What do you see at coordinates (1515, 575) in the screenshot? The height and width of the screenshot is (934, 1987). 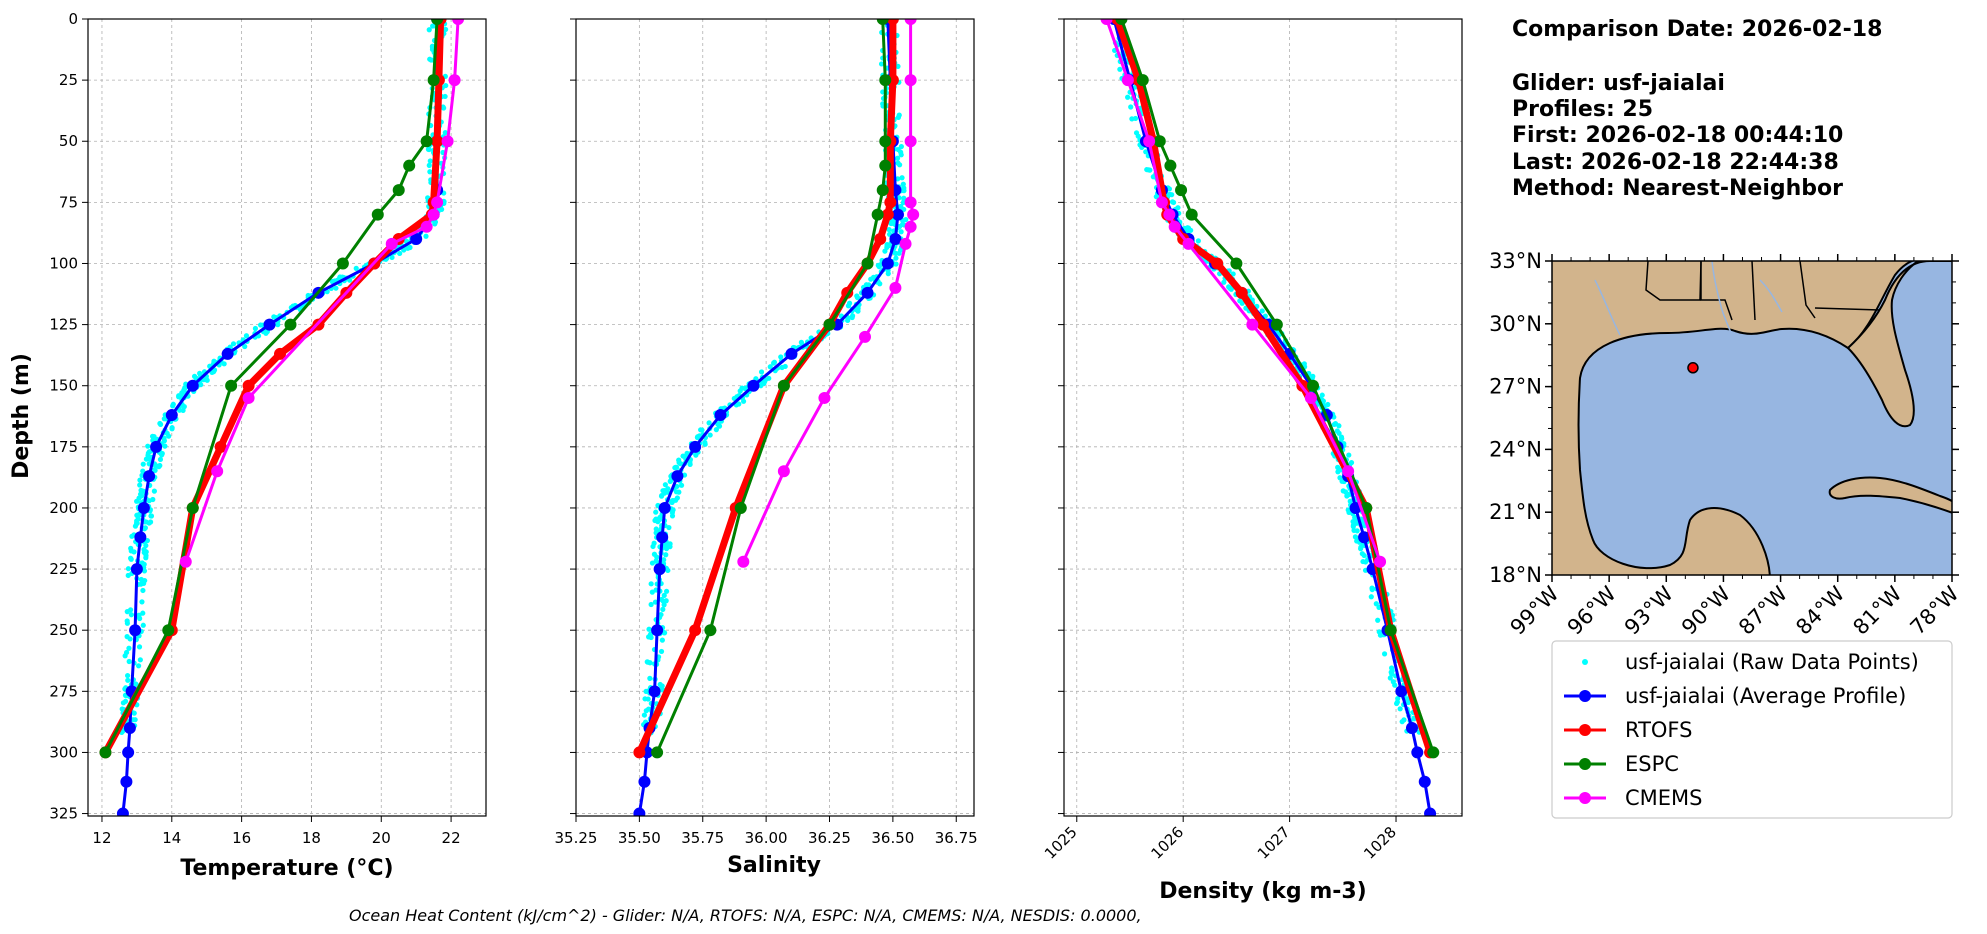 I see `map-lat-label: 18°N` at bounding box center [1515, 575].